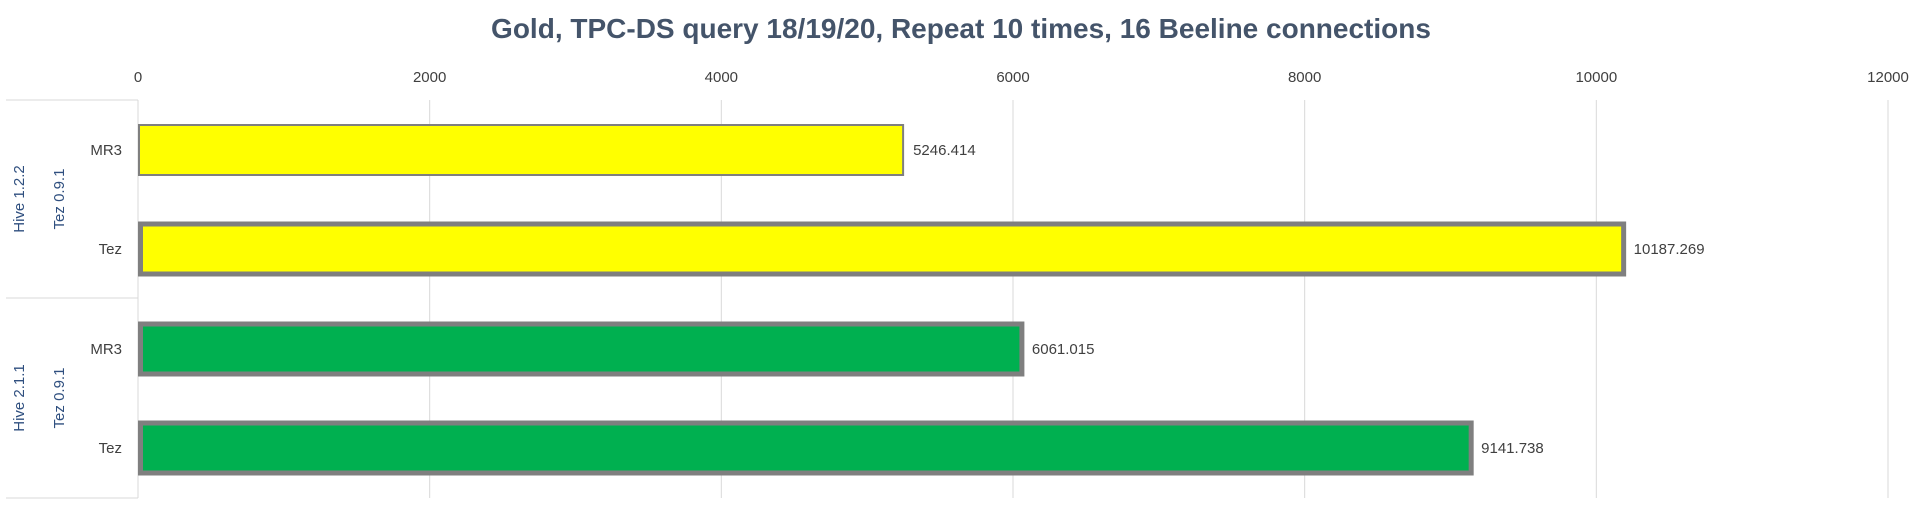 The height and width of the screenshot is (506, 1923). Describe the element at coordinates (1888, 77) in the screenshot. I see `x-tick-label: 12000` at that location.